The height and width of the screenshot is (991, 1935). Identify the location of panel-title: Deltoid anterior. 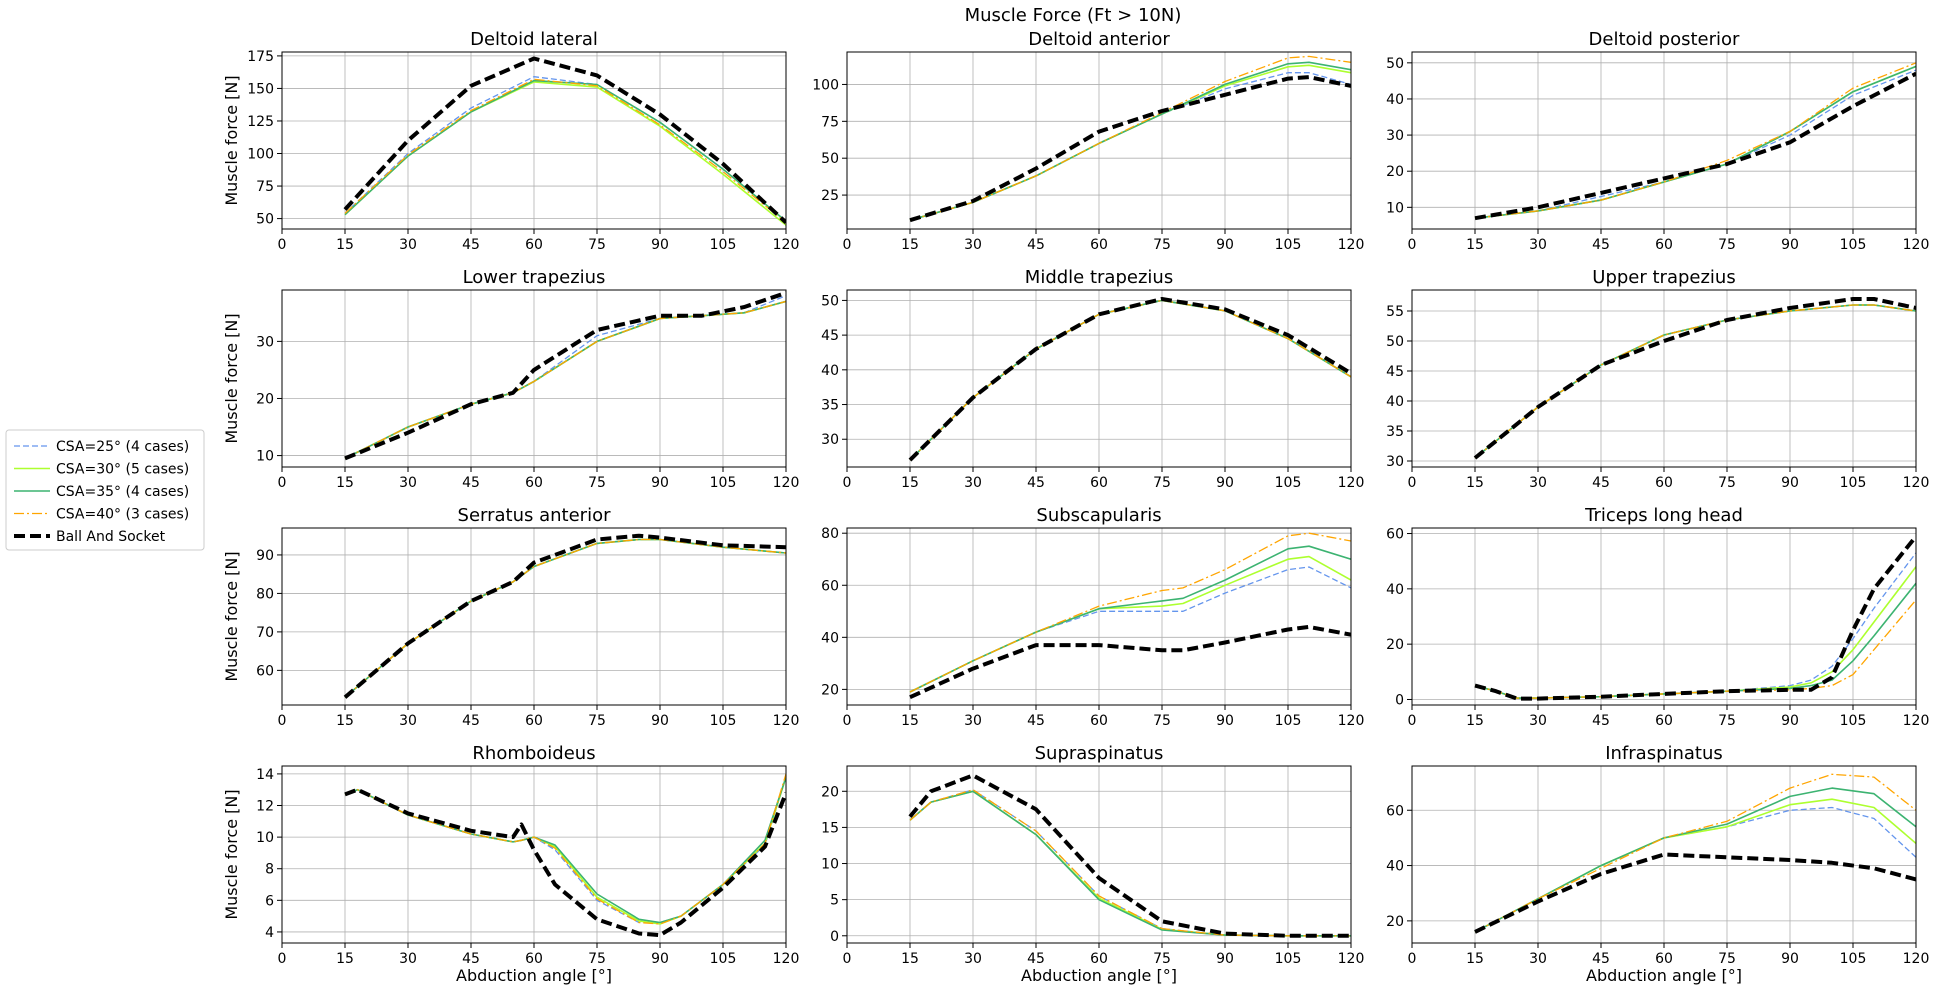
(1099, 39).